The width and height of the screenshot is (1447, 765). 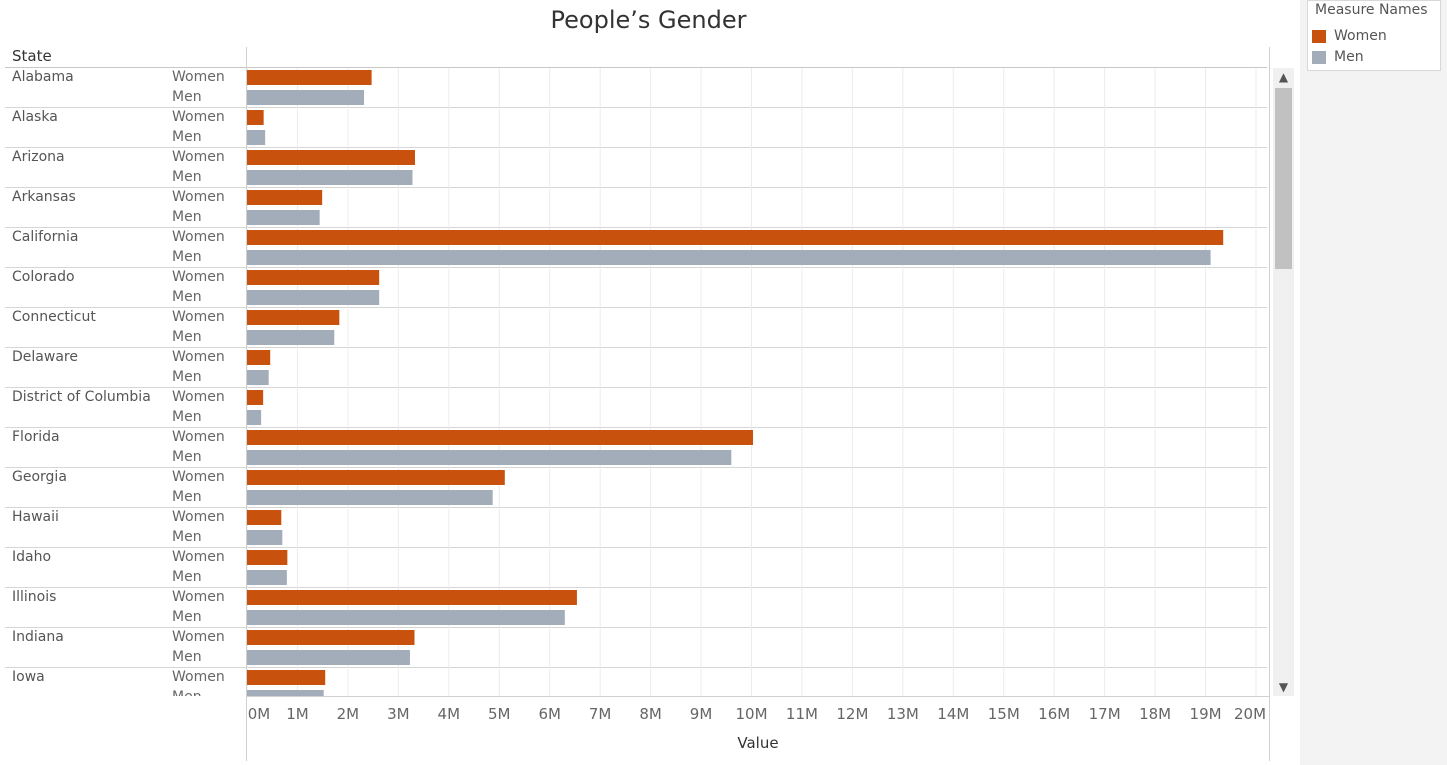 What do you see at coordinates (635, 208) in the screenshot?
I see `state-row: Arkansas Women Men` at bounding box center [635, 208].